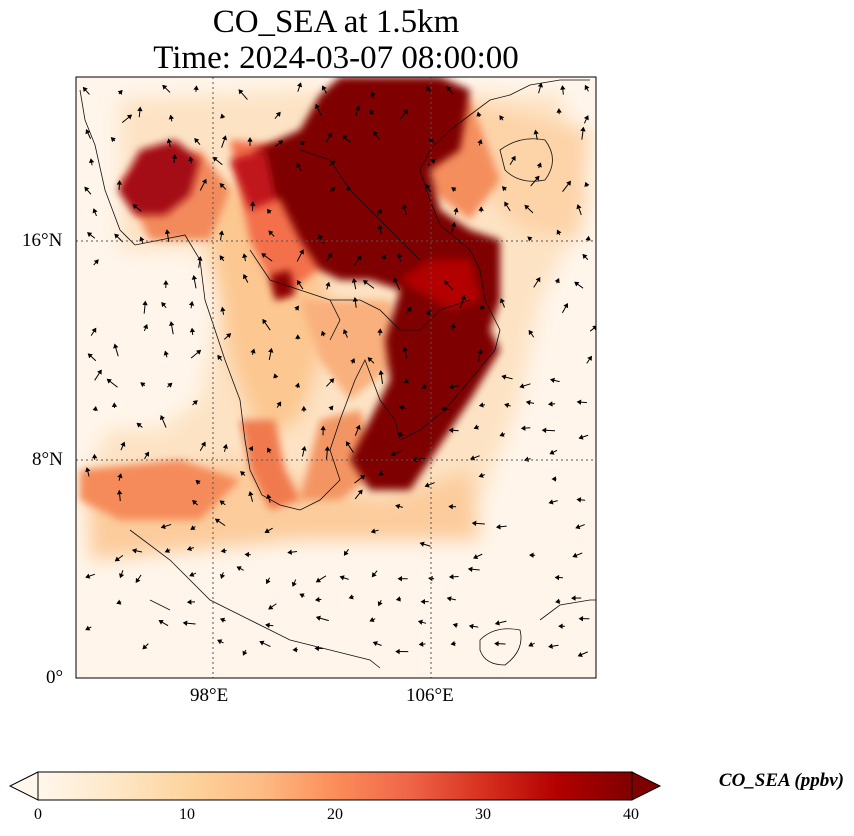 Image resolution: width=854 pixels, height=836 pixels. What do you see at coordinates (631, 814) in the screenshot?
I see `colorbar-tick-40: 40` at bounding box center [631, 814].